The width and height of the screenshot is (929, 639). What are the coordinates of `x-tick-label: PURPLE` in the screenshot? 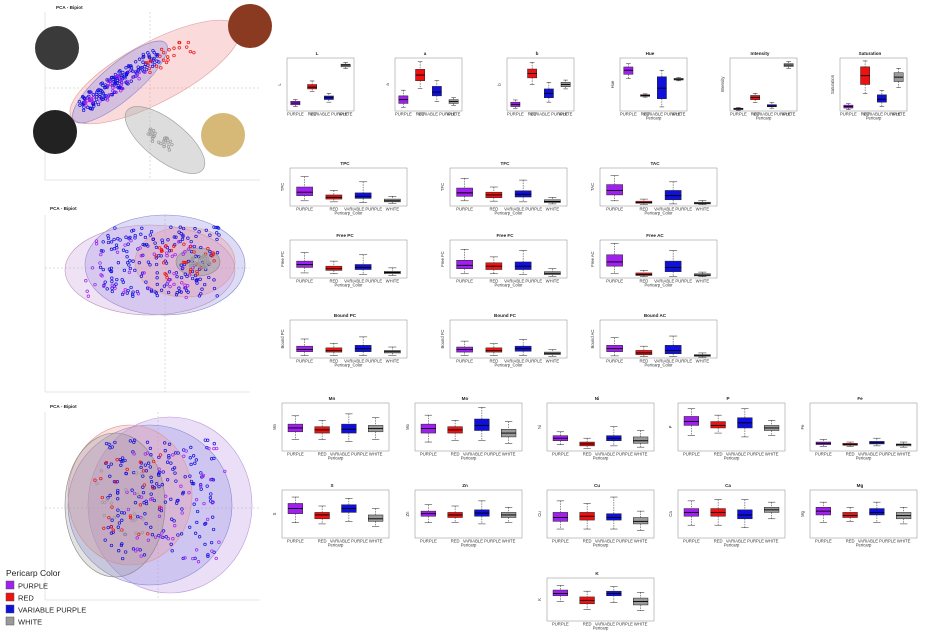 It's located at (403, 114).